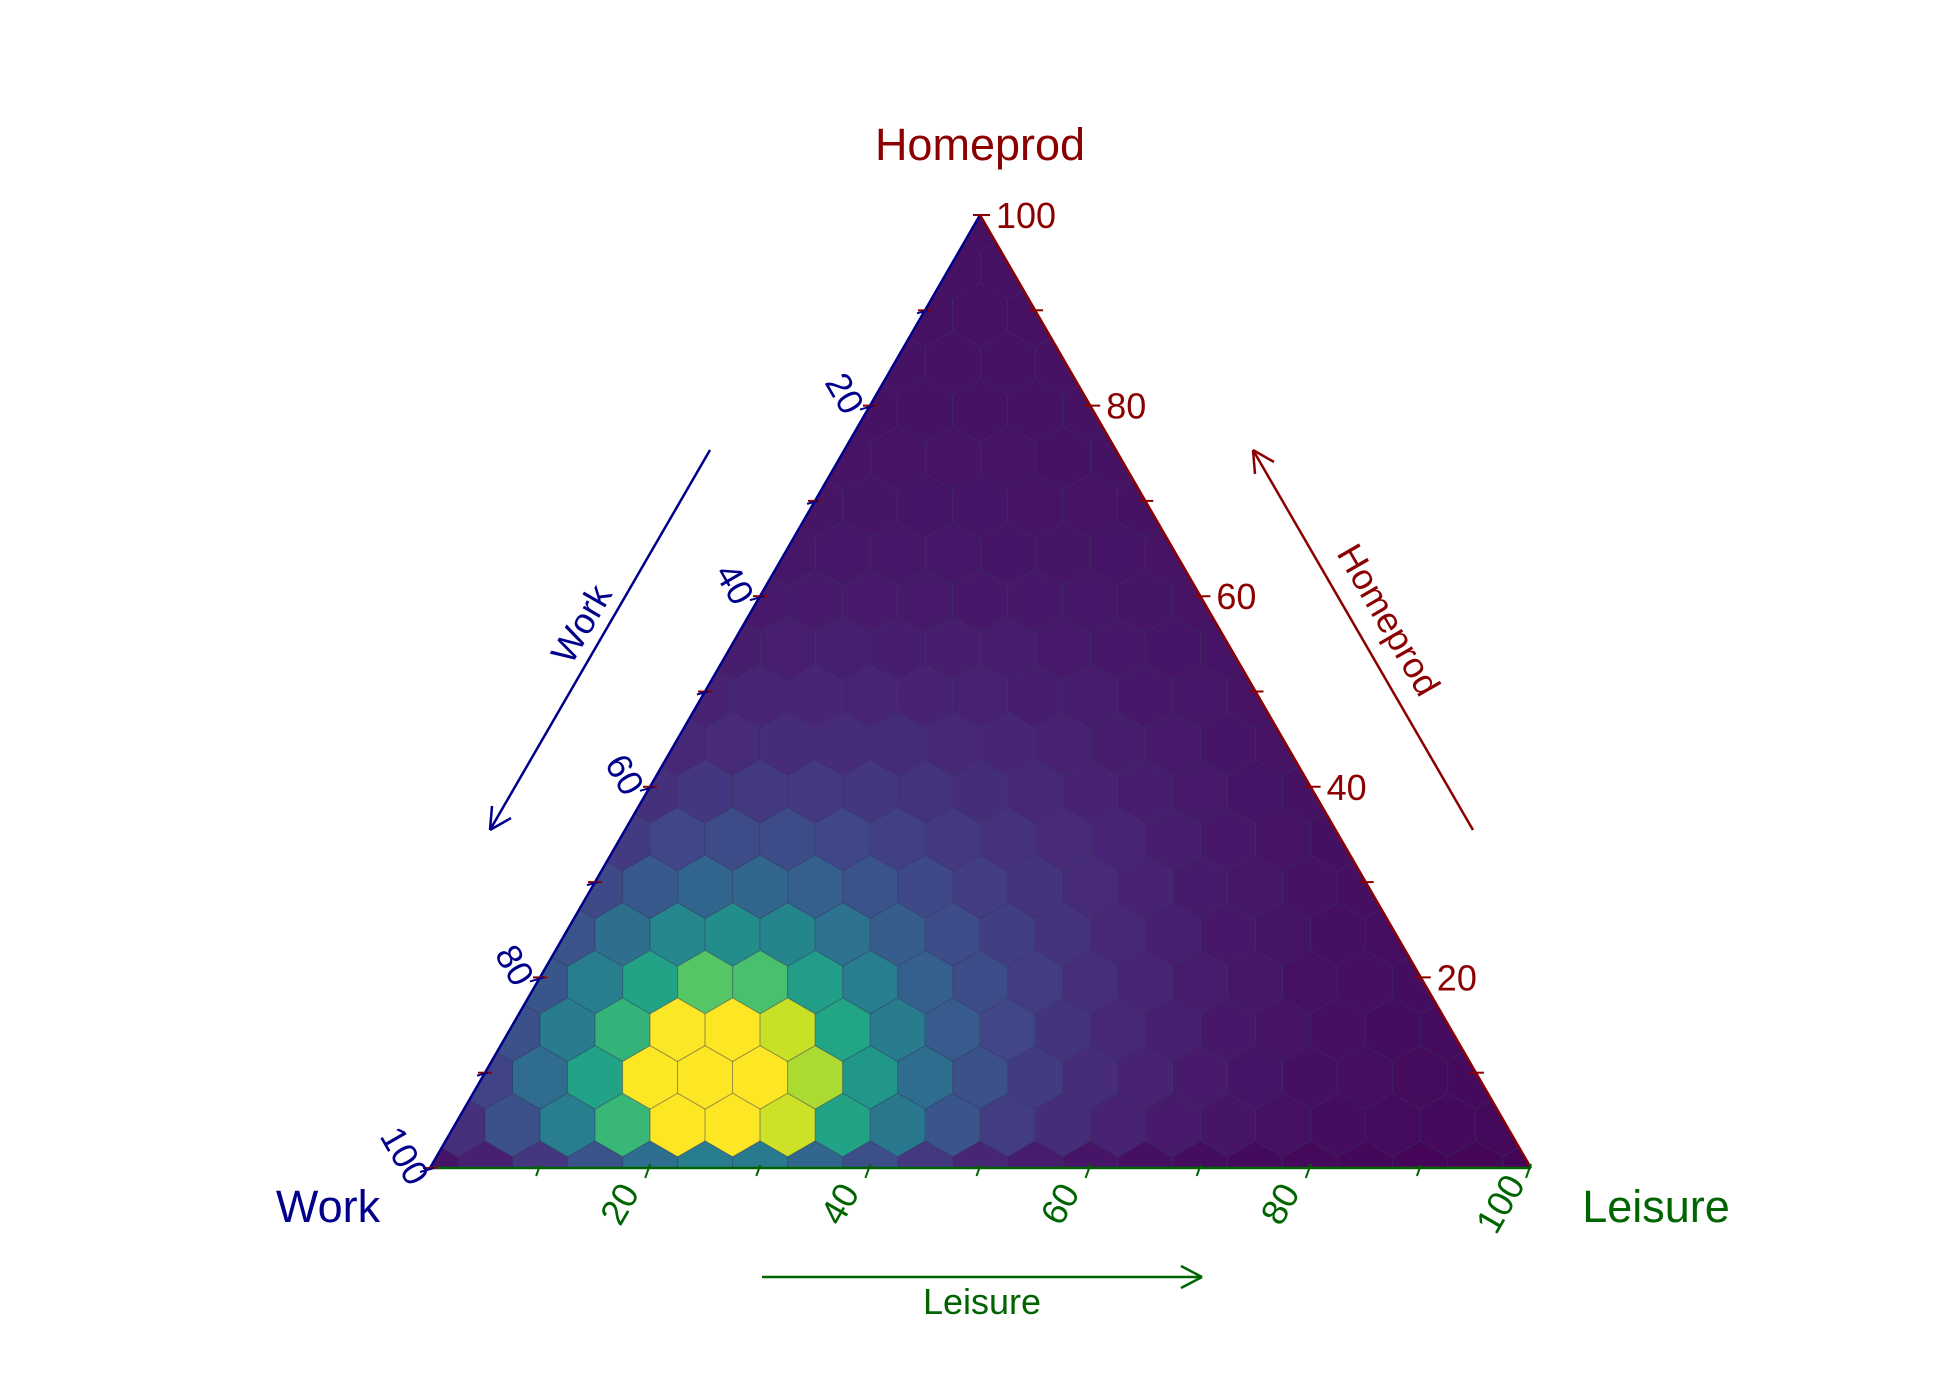 Image resolution: width=1956 pixels, height=1381 pixels. What do you see at coordinates (515, 965) in the screenshot?
I see `work-tick-label: 80` at bounding box center [515, 965].